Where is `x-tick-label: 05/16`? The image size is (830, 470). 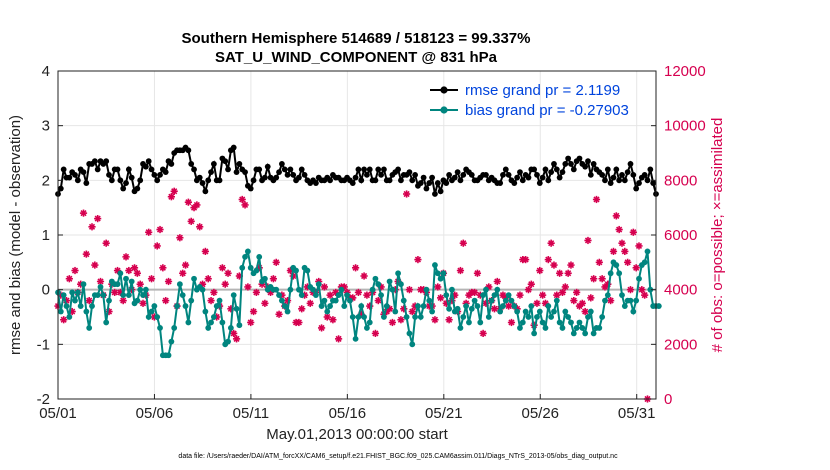
x-tick-label: 05/16 is located at coordinates (348, 413).